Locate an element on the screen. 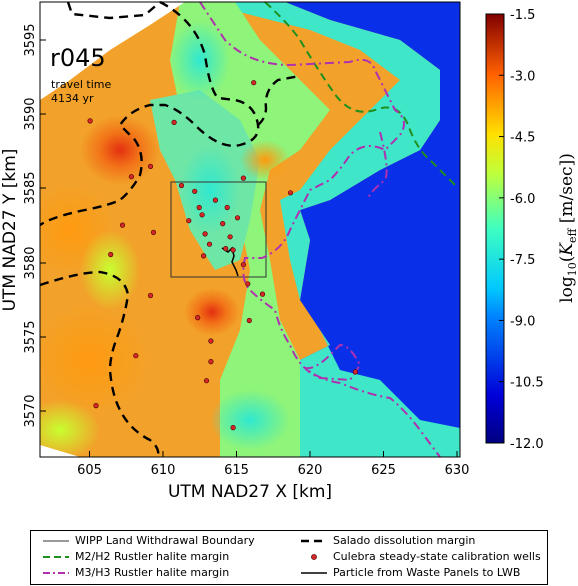  colorbar-label-rest: ( is located at coordinates (567, 259).